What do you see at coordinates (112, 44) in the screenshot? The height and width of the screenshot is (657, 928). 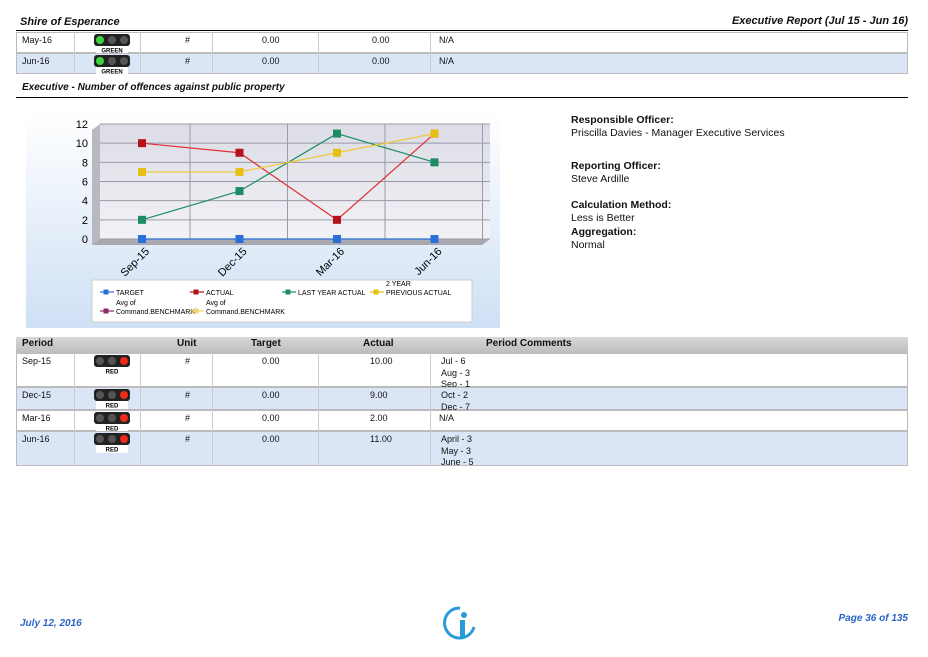 I see `traffic-light: GREEN` at bounding box center [112, 44].